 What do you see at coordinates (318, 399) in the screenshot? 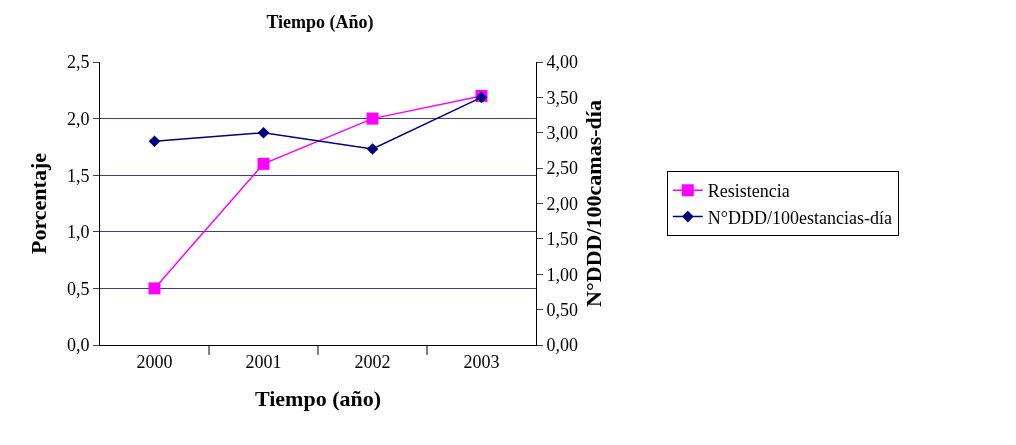
I see `x-axis-title: Tiempo (año)` at bounding box center [318, 399].